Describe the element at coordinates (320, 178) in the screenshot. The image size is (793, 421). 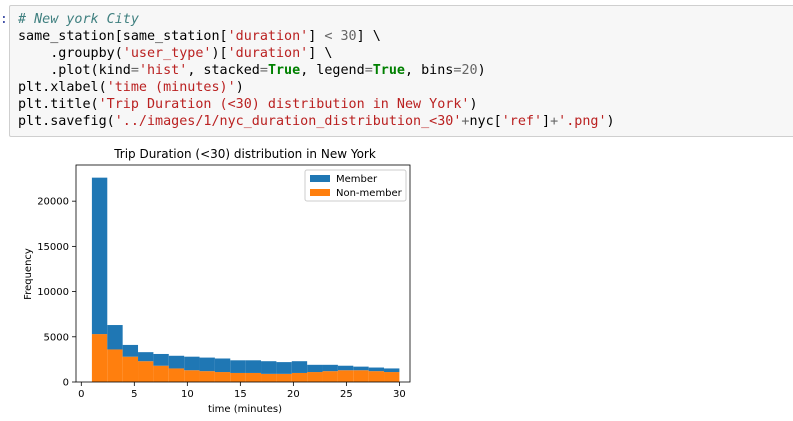
I see `legend-swatch-member` at that location.